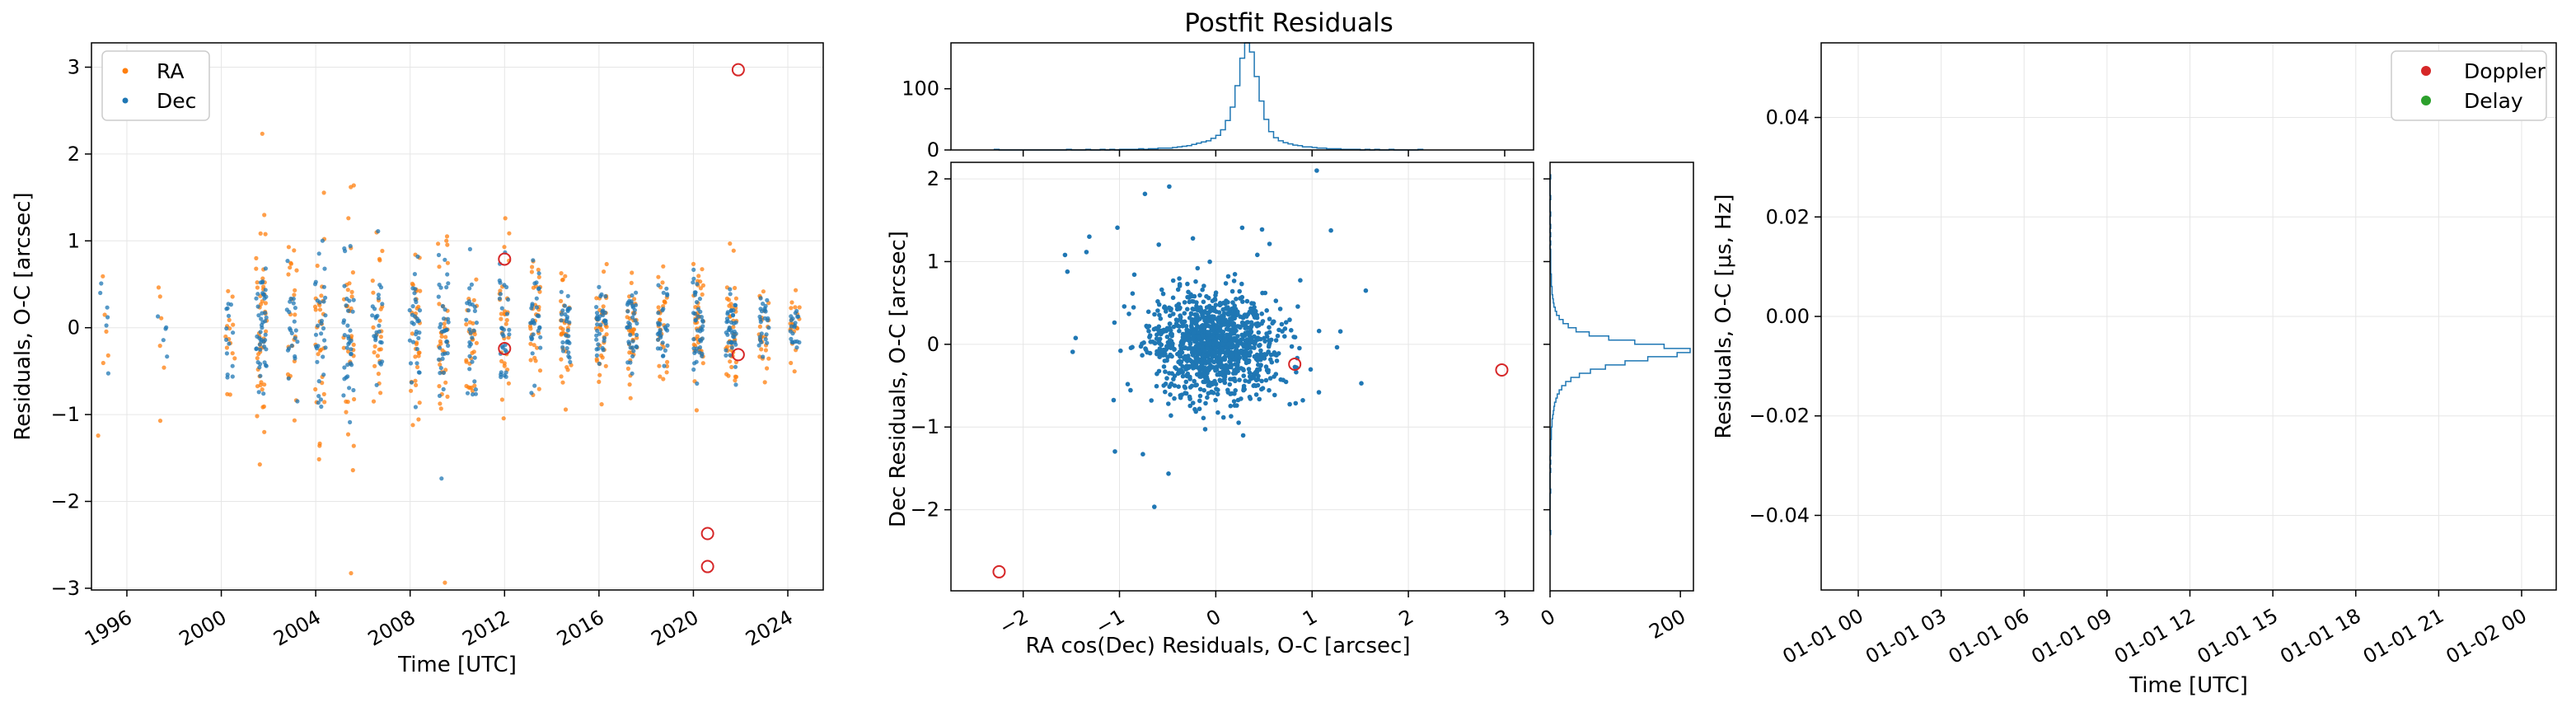  I want to click on legend-marker-delay, so click(2426, 100).